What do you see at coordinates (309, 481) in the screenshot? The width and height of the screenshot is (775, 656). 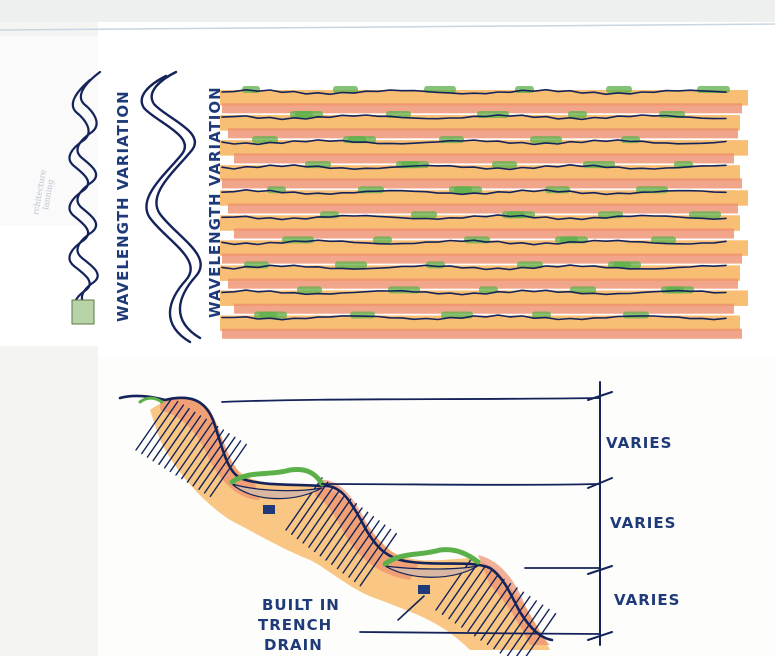 I see `grass-tufts` at bounding box center [309, 481].